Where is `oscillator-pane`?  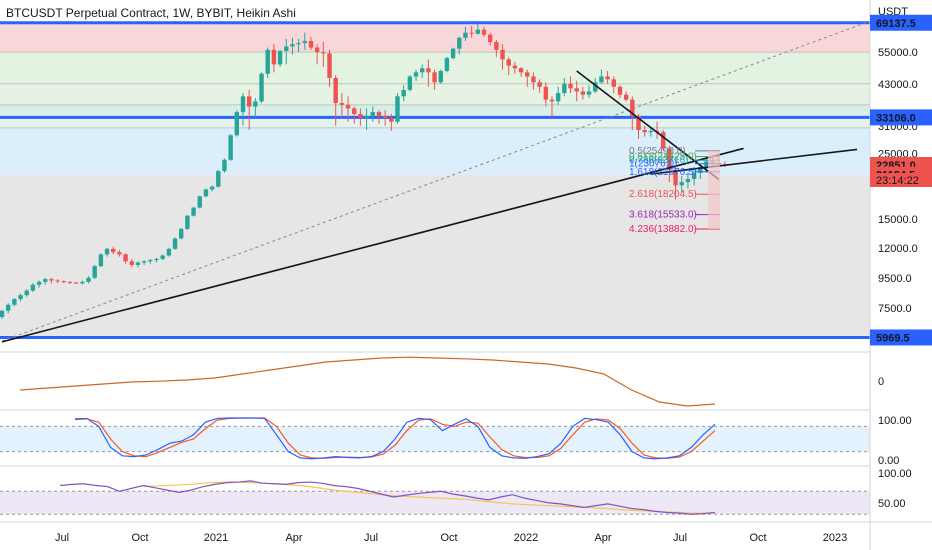
oscillator-pane is located at coordinates (466, 383).